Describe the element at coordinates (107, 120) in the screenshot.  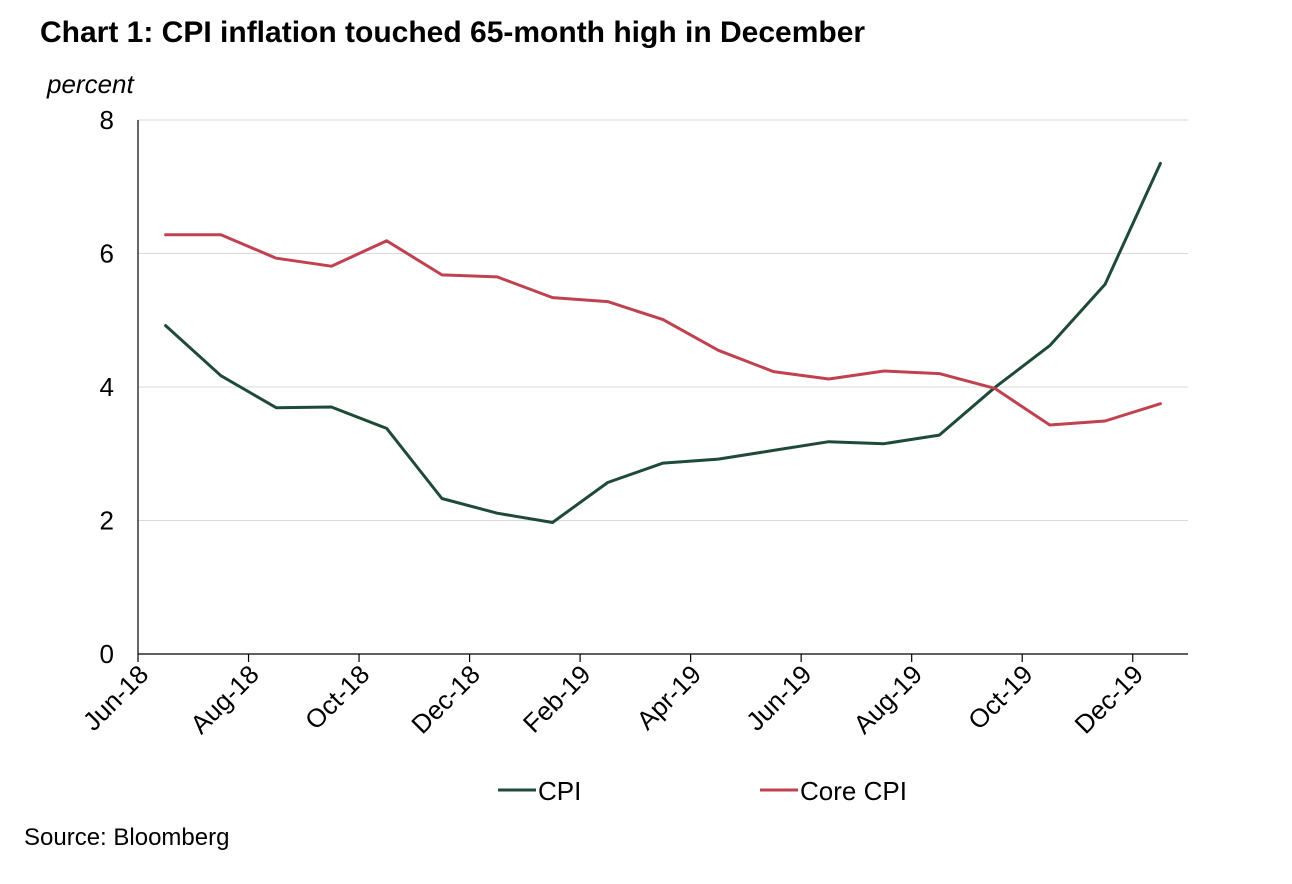
I see `y-tick-label: 8` at that location.